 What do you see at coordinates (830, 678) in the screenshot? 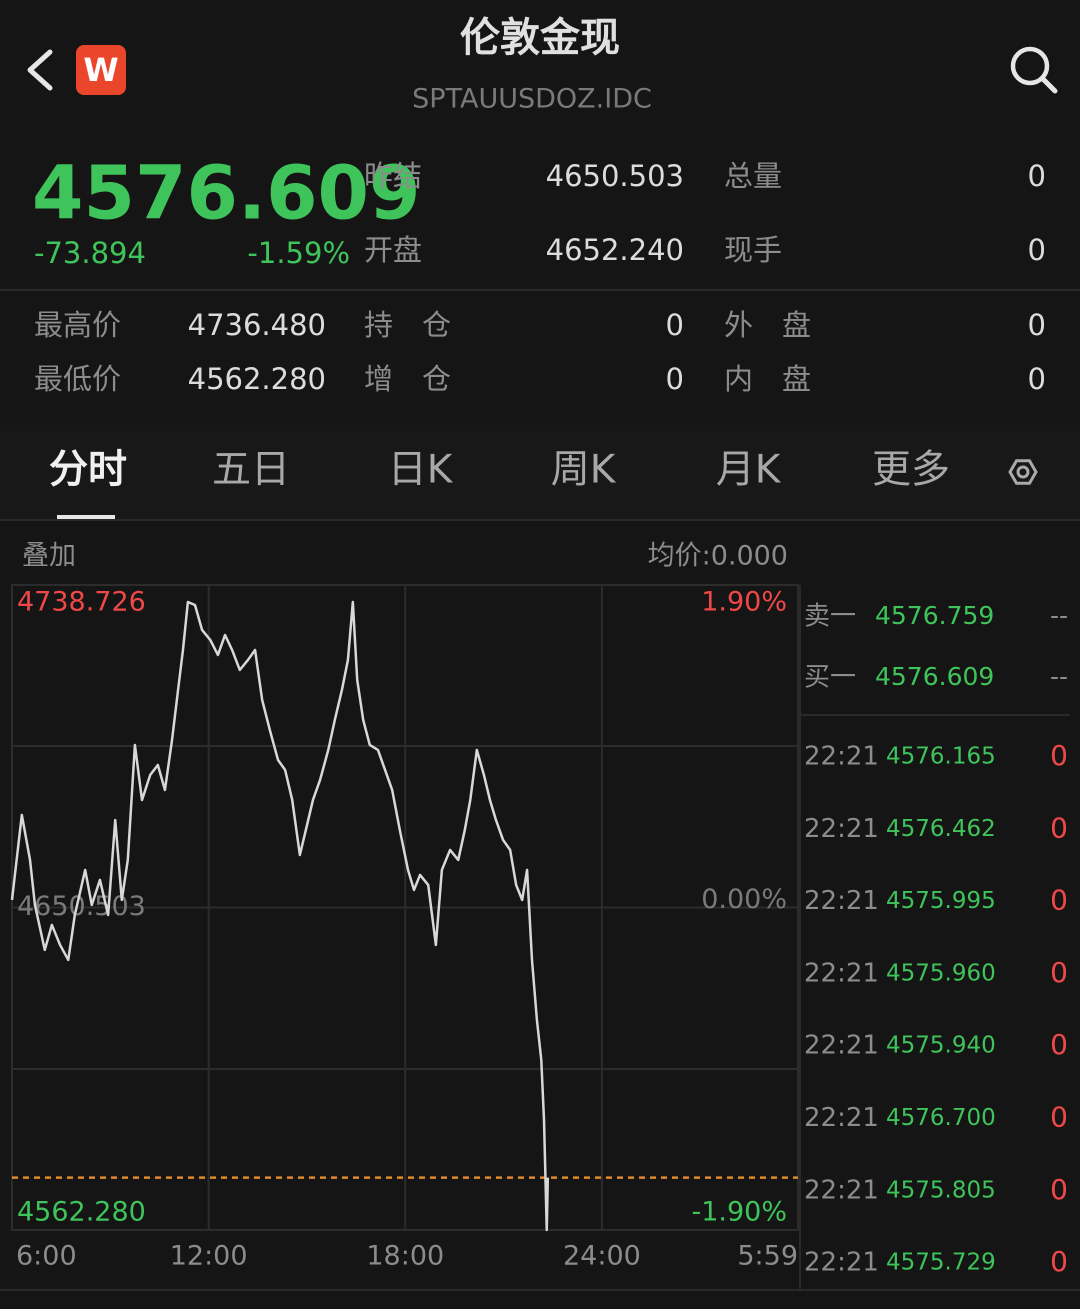
I see `quote-label: 买一` at bounding box center [830, 678].